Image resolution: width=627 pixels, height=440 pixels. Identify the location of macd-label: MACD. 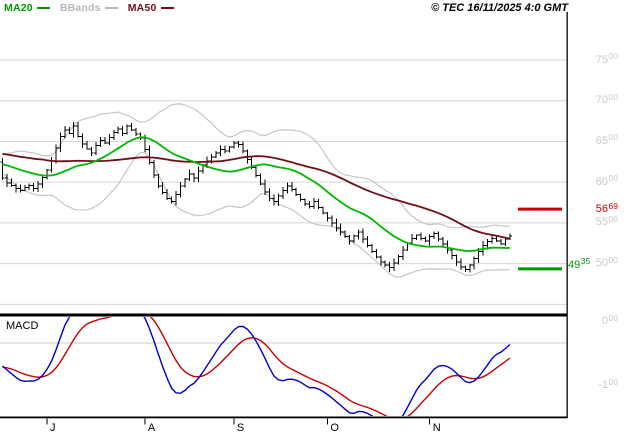
(22, 326).